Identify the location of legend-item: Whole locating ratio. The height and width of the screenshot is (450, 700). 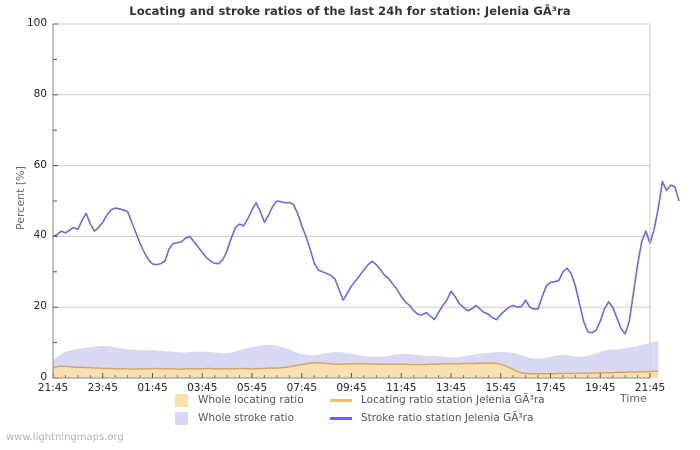
(239, 400).